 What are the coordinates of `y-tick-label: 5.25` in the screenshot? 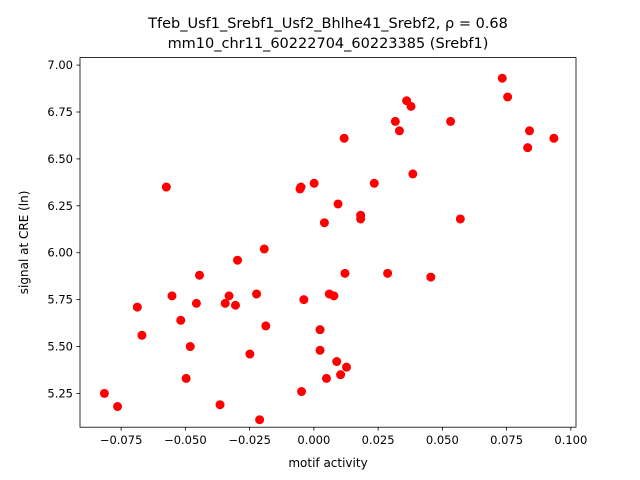 It's located at (60, 393).